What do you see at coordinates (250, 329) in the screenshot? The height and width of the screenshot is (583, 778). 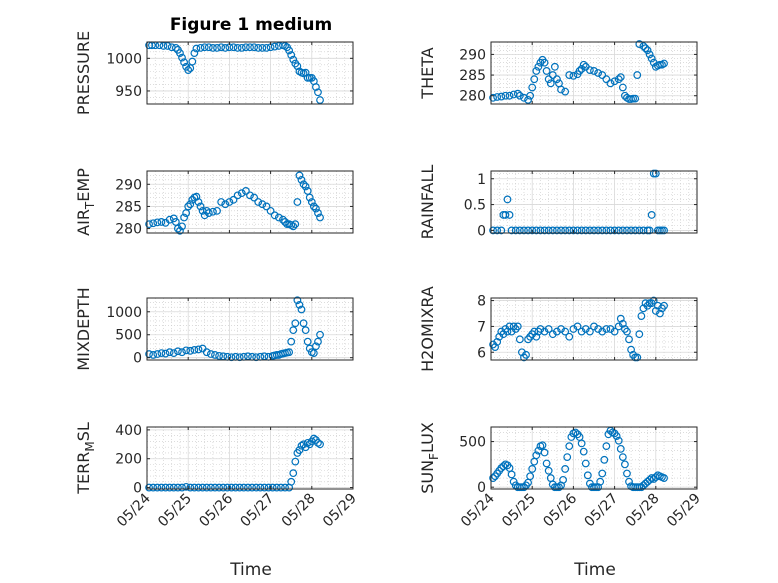 I see `axes-box` at bounding box center [250, 329].